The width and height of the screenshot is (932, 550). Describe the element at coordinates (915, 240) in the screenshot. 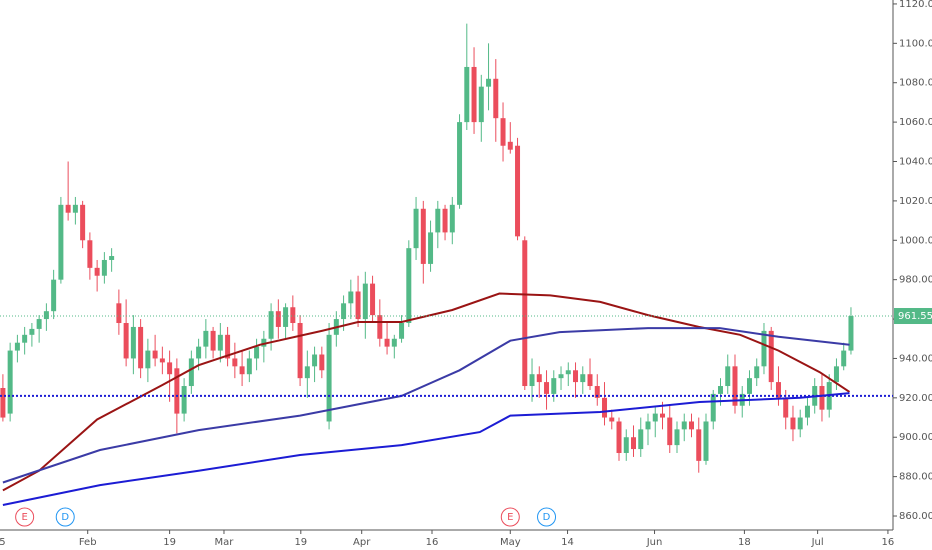

I see `y-tick-label: 1000.00` at that location.